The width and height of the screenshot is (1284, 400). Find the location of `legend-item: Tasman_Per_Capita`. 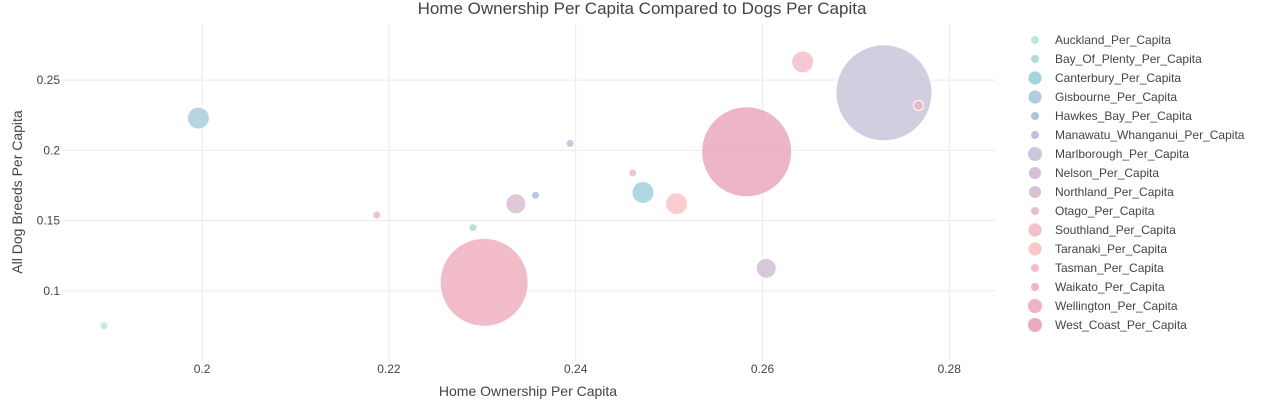

legend-item: Tasman_Per_Capita is located at coordinates (1097, 268).